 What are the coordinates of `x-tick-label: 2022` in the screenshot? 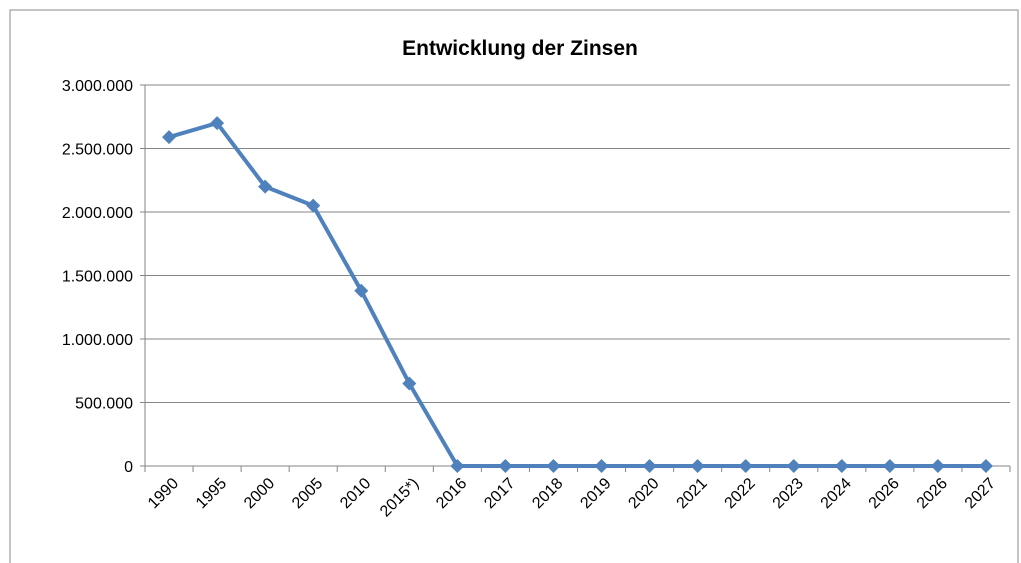 It's located at (740, 493).